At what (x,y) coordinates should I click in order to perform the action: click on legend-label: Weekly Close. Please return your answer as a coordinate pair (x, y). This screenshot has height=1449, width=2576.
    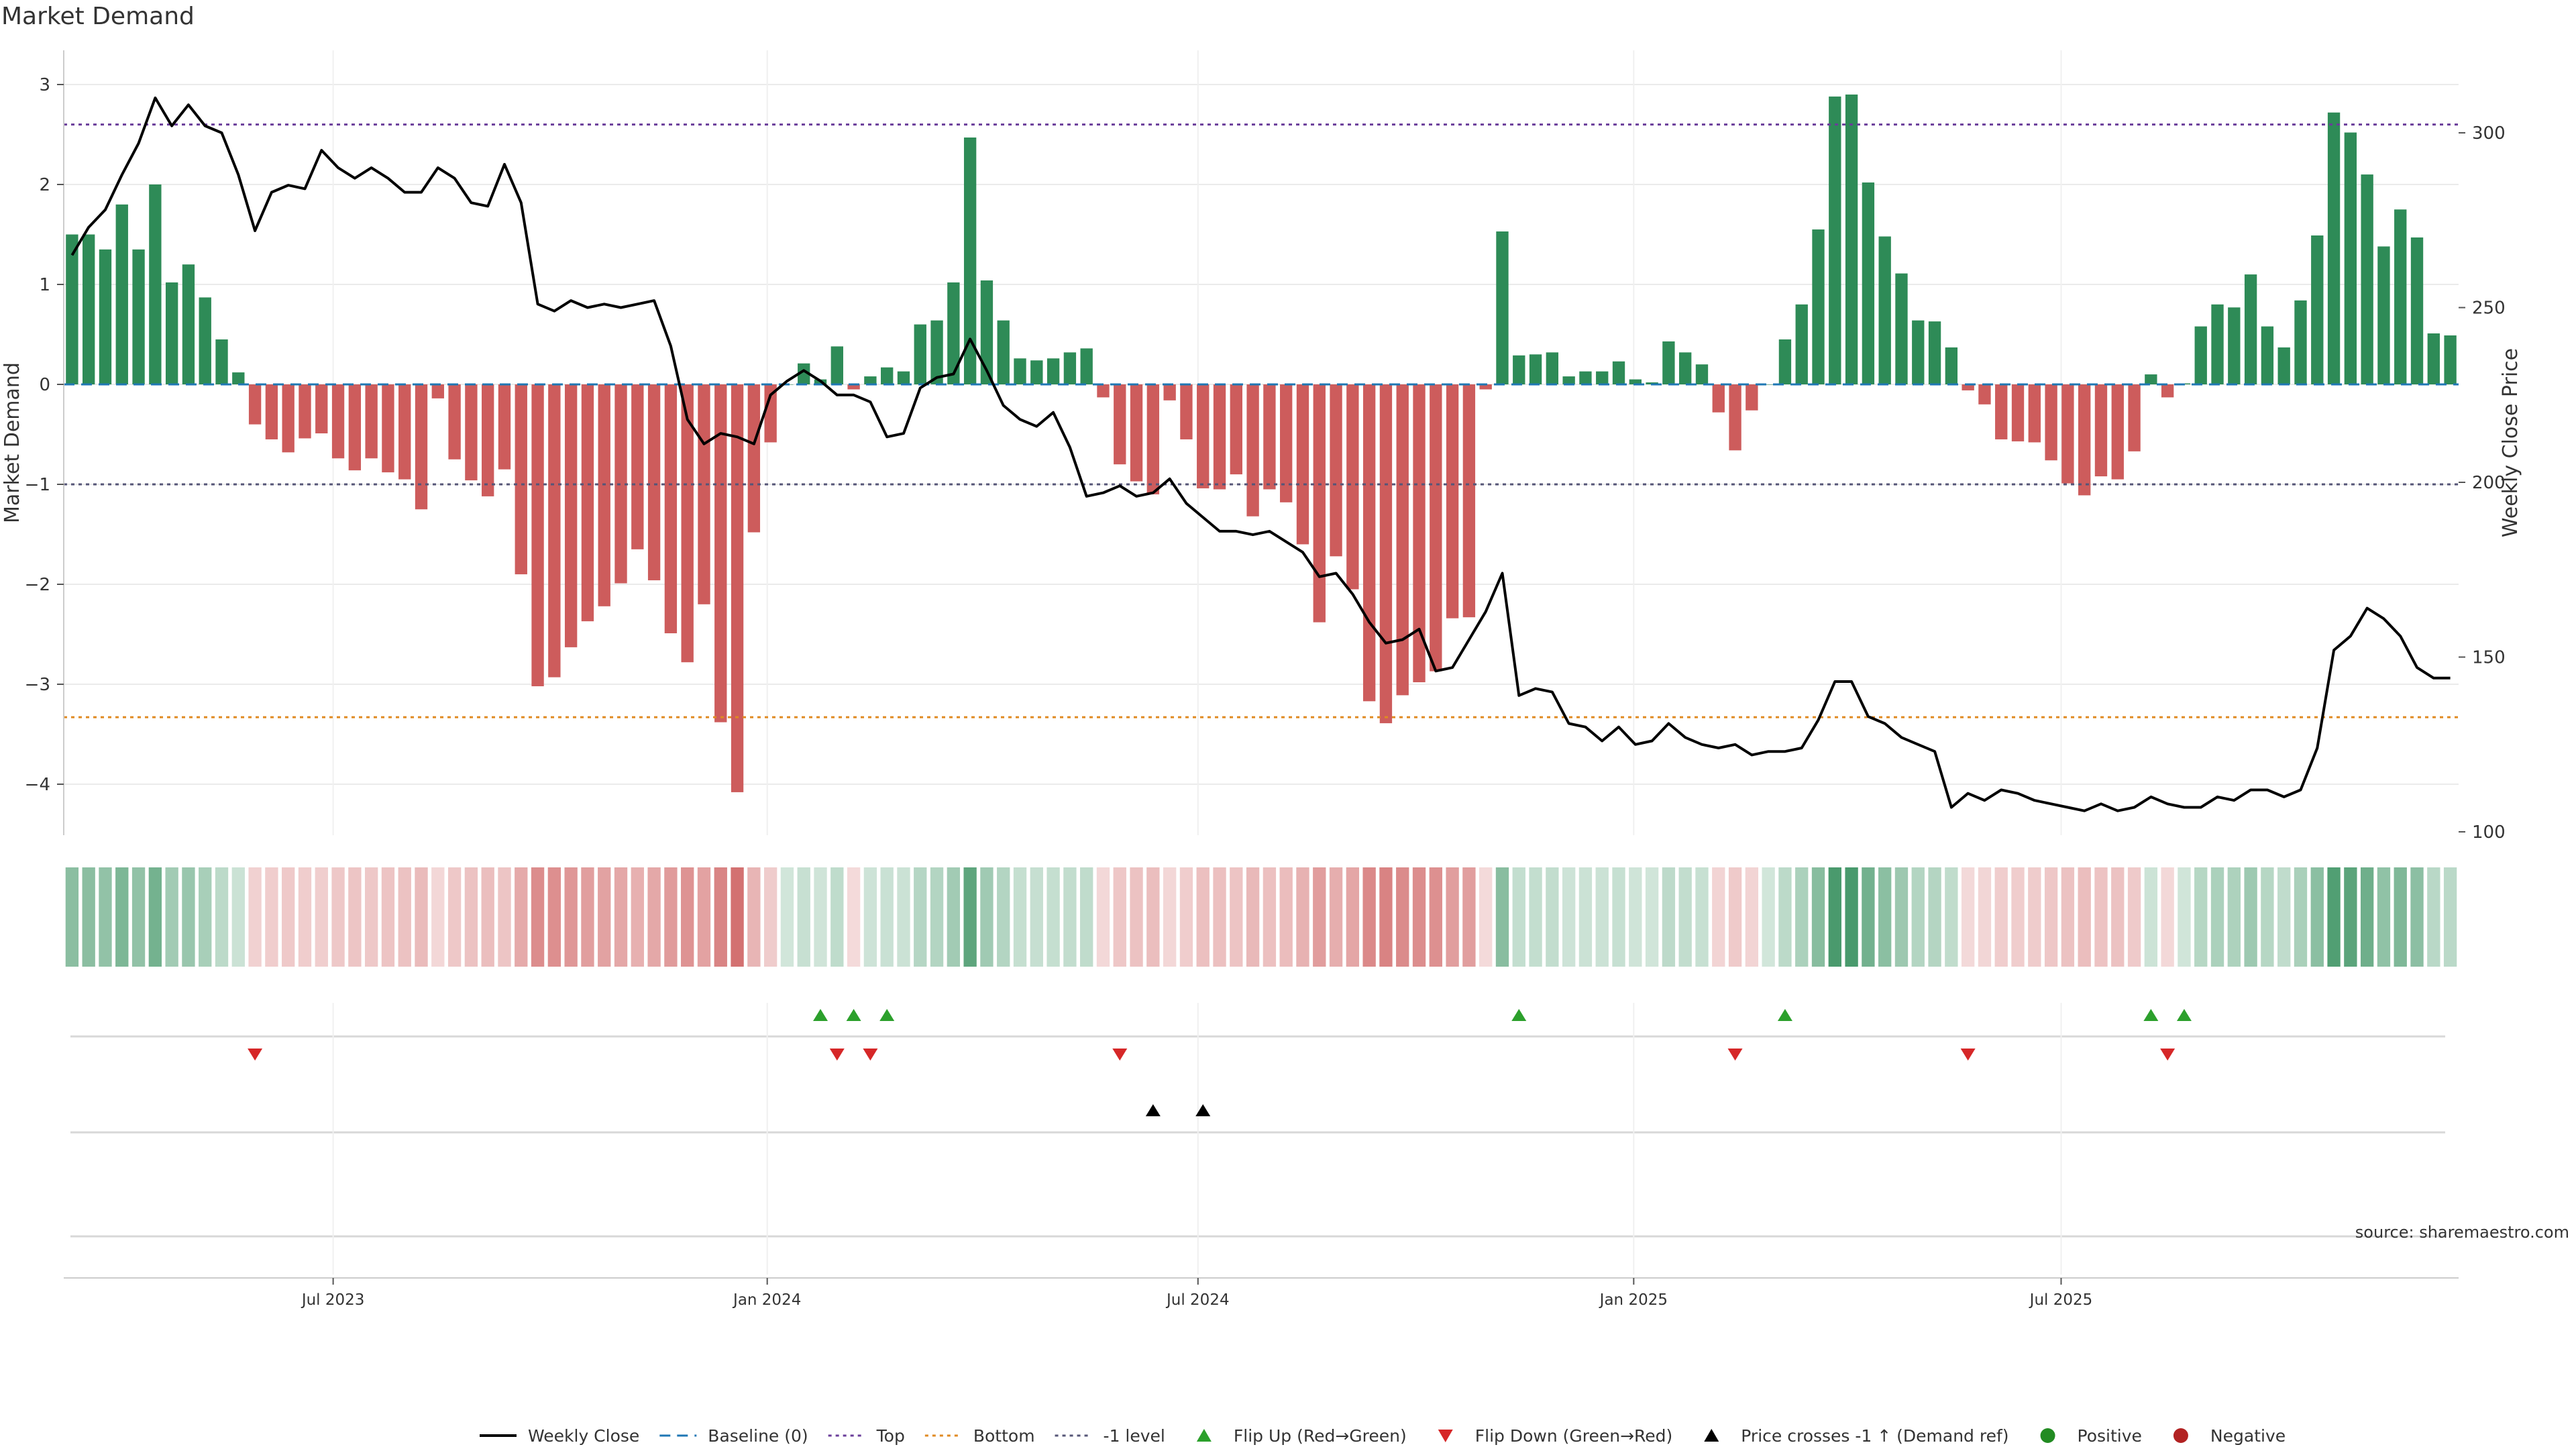
    Looking at the image, I should click on (583, 1436).